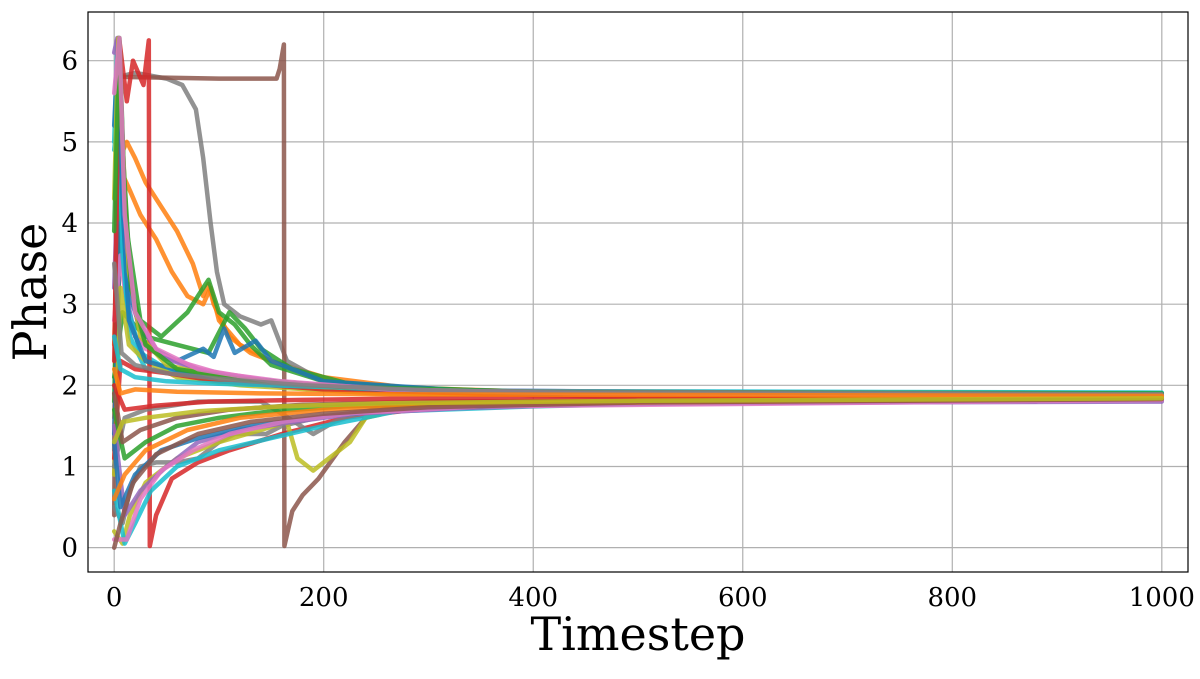 The image size is (1200, 679). What do you see at coordinates (69, 549) in the screenshot?
I see `y-tick-label: 0` at bounding box center [69, 549].